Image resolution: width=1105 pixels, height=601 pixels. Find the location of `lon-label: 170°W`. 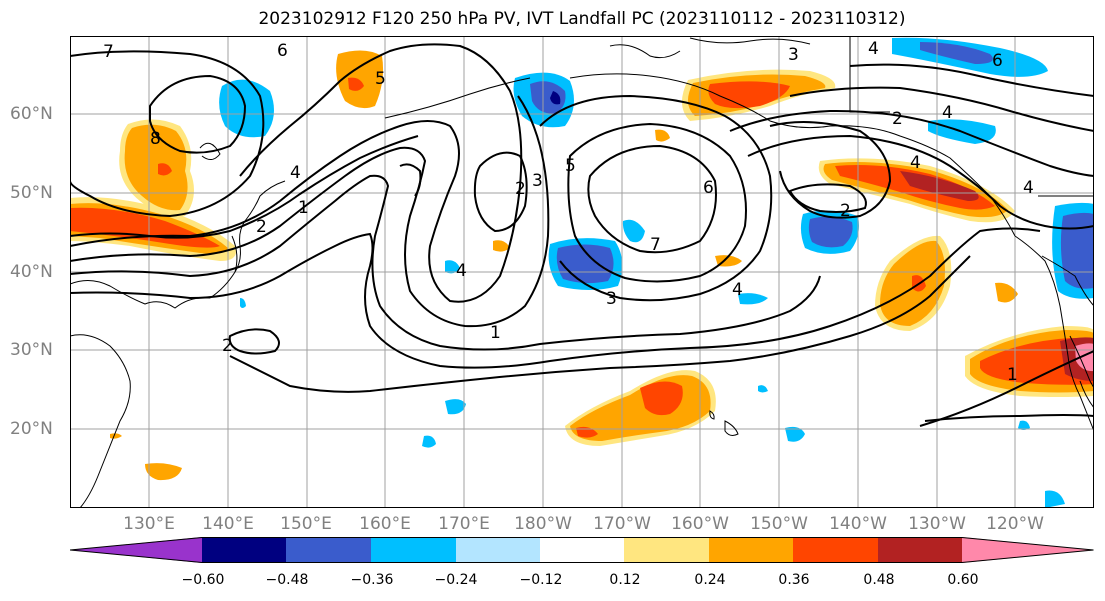

lon-label: 170°W is located at coordinates (622, 524).